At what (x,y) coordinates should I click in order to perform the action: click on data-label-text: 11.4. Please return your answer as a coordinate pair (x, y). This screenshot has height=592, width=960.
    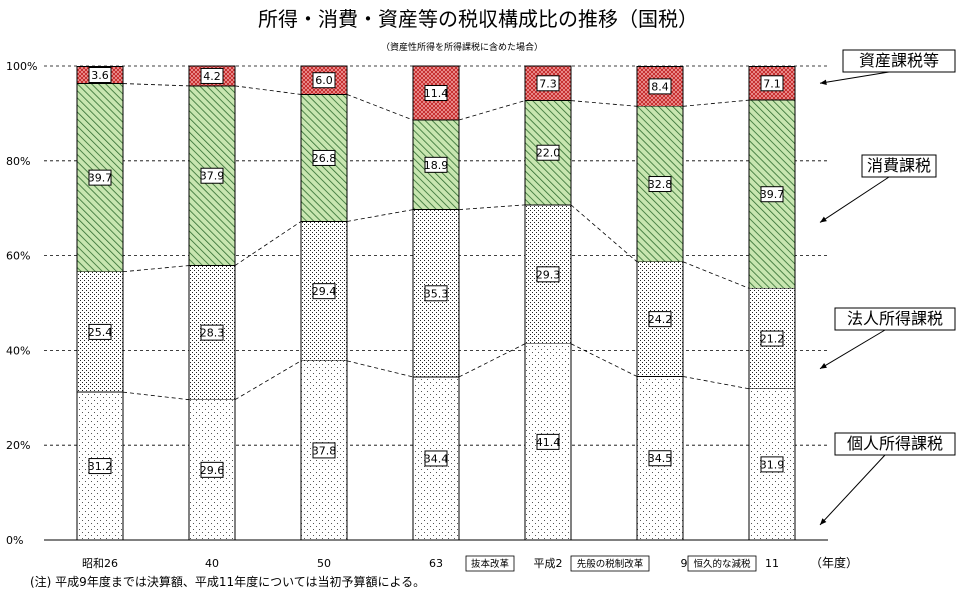
    Looking at the image, I should click on (436, 93).